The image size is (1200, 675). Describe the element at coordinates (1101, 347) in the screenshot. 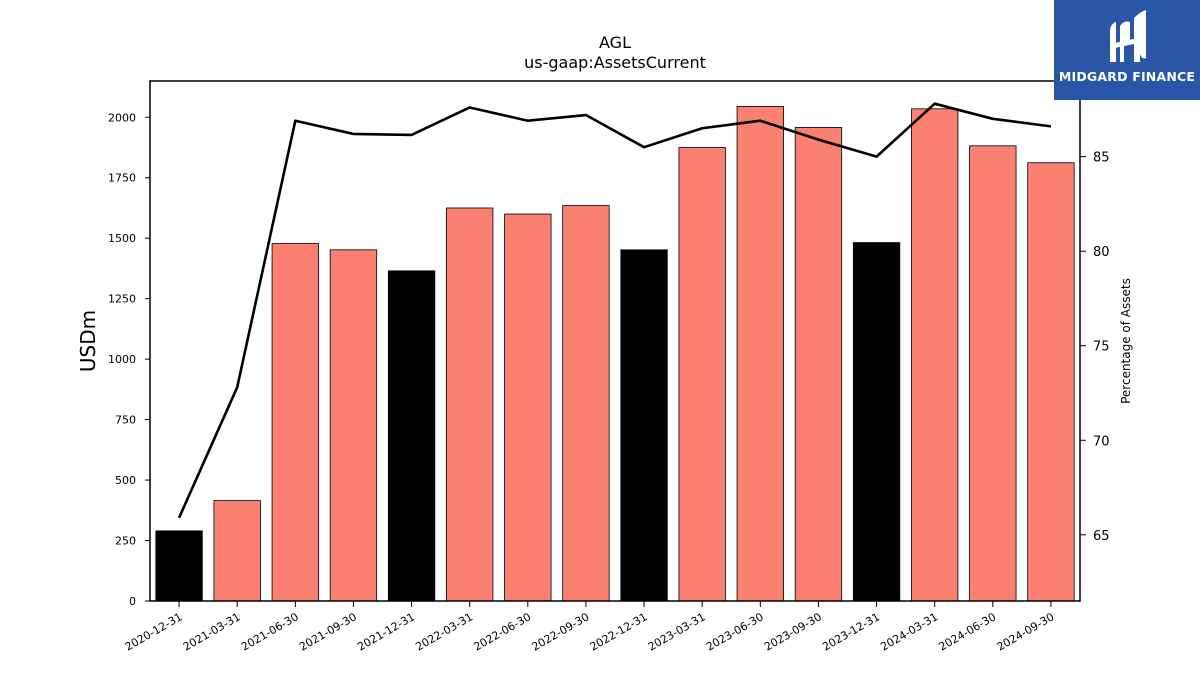

I see `y2-tick-label: 75` at that location.